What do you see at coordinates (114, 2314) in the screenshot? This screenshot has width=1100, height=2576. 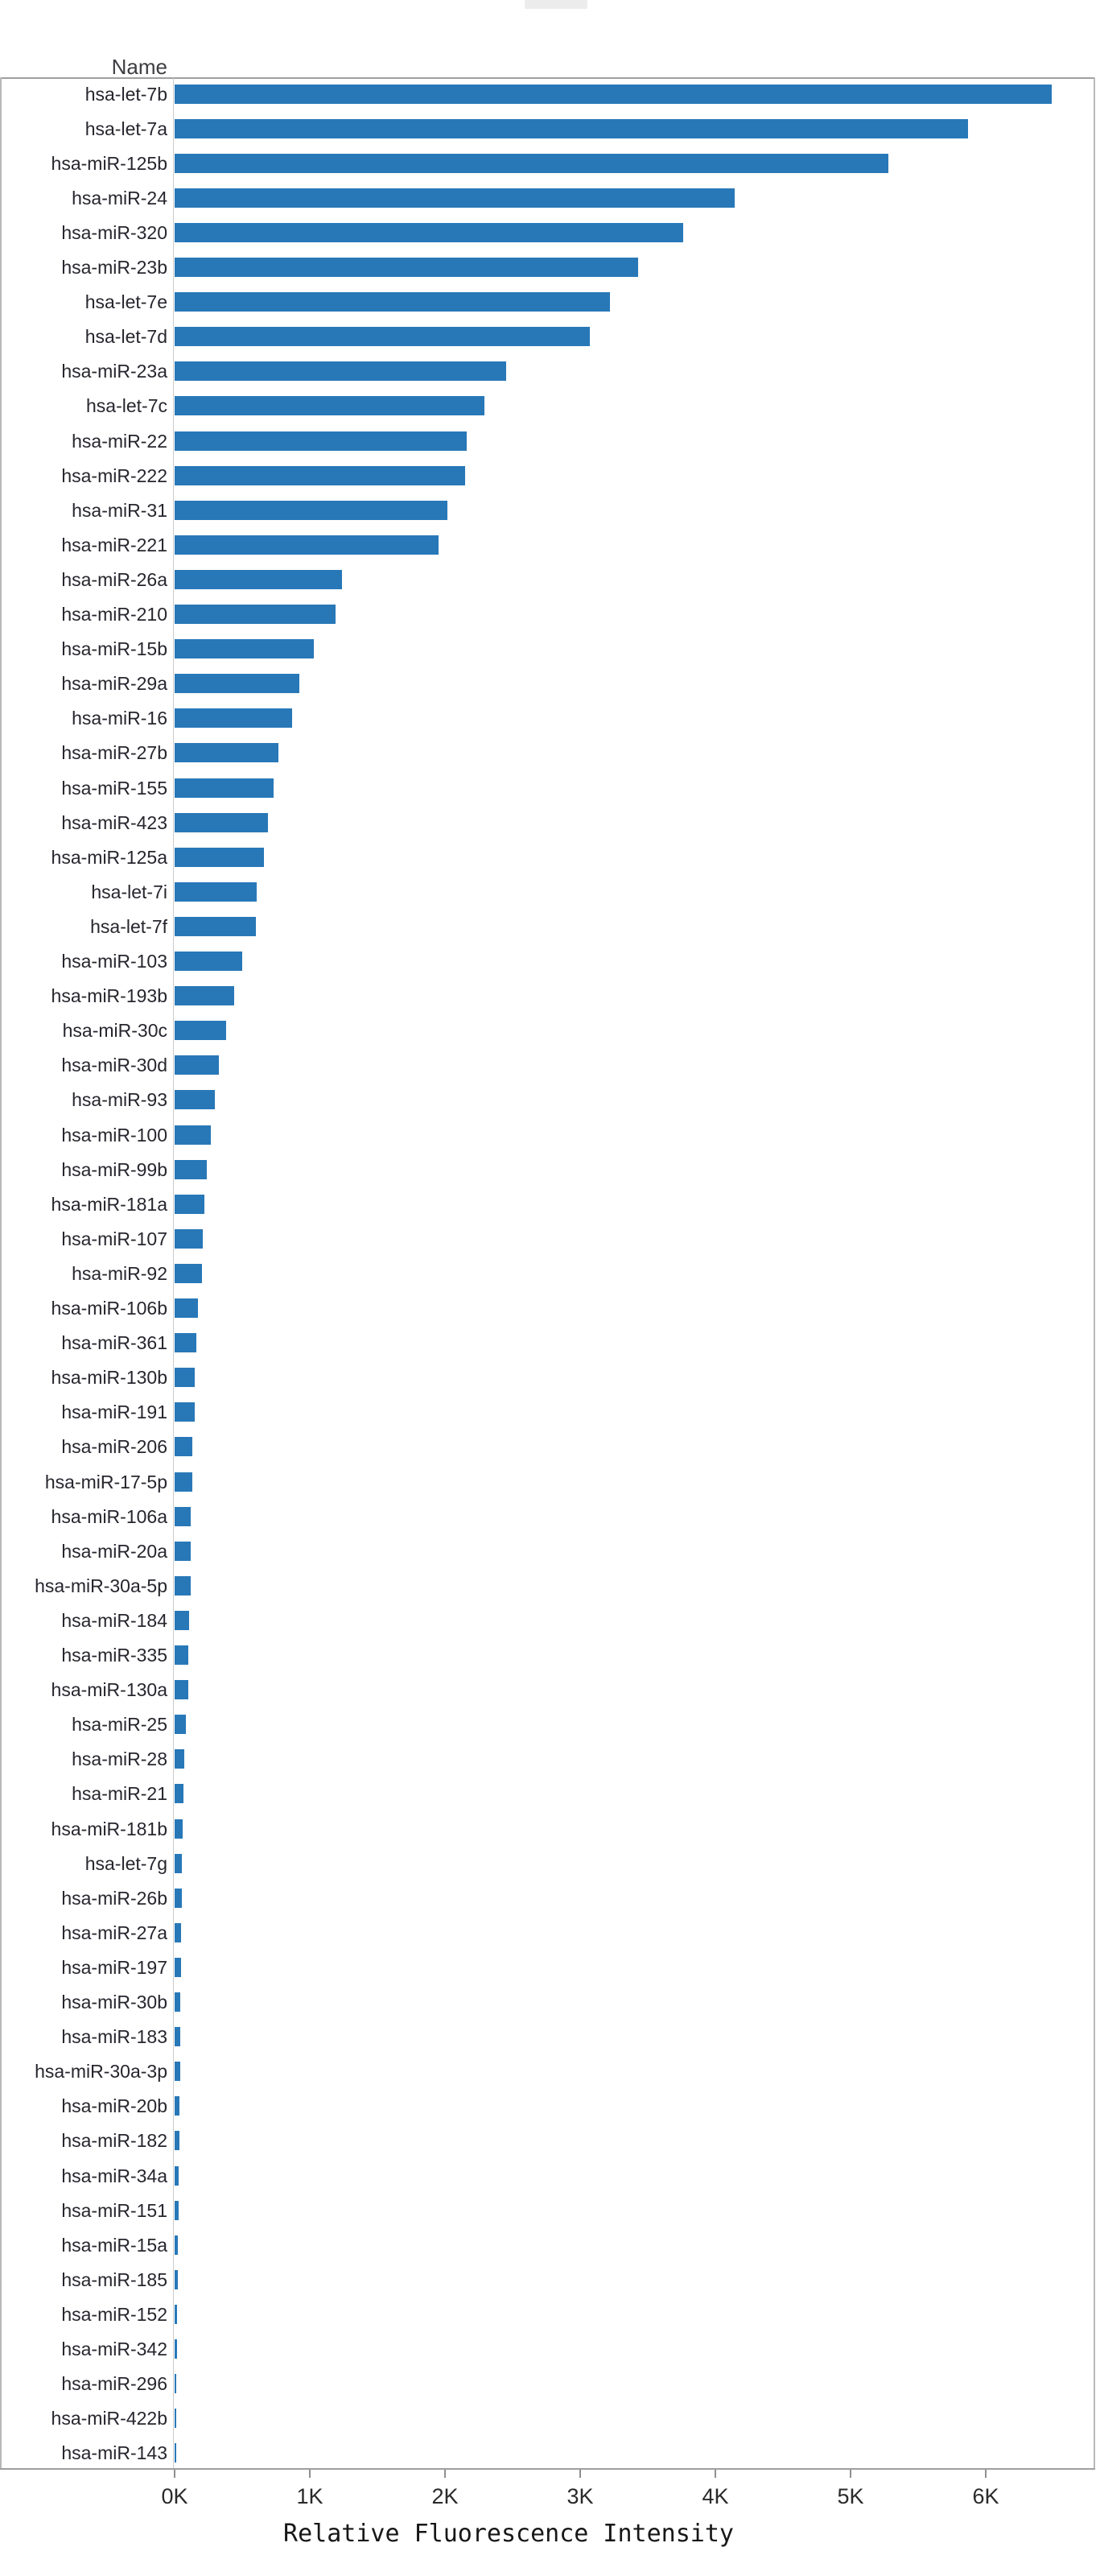 I see `row-label: hsa-miR-152` at bounding box center [114, 2314].